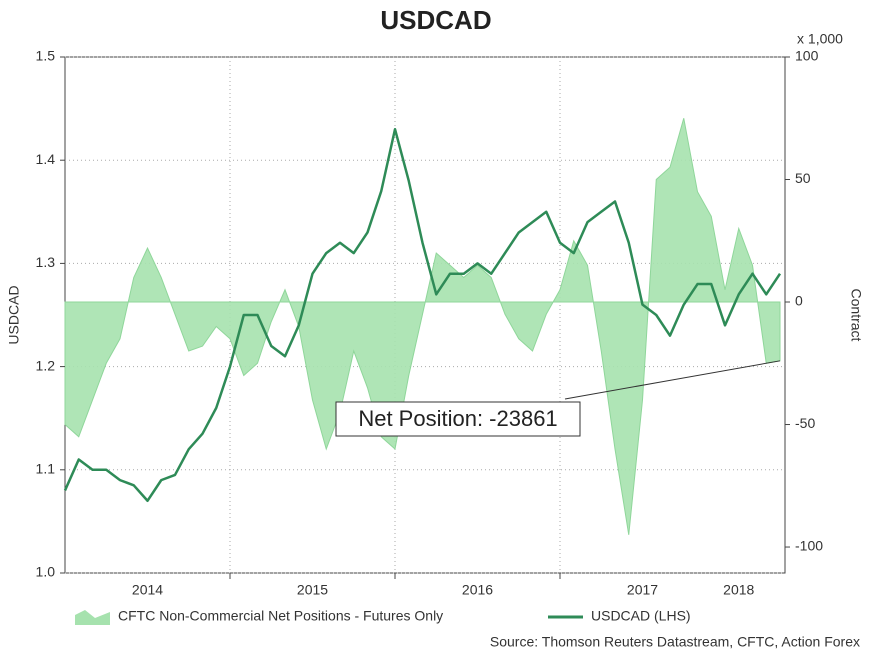  I want to click on x-tick-label: 2014, so click(147, 590).